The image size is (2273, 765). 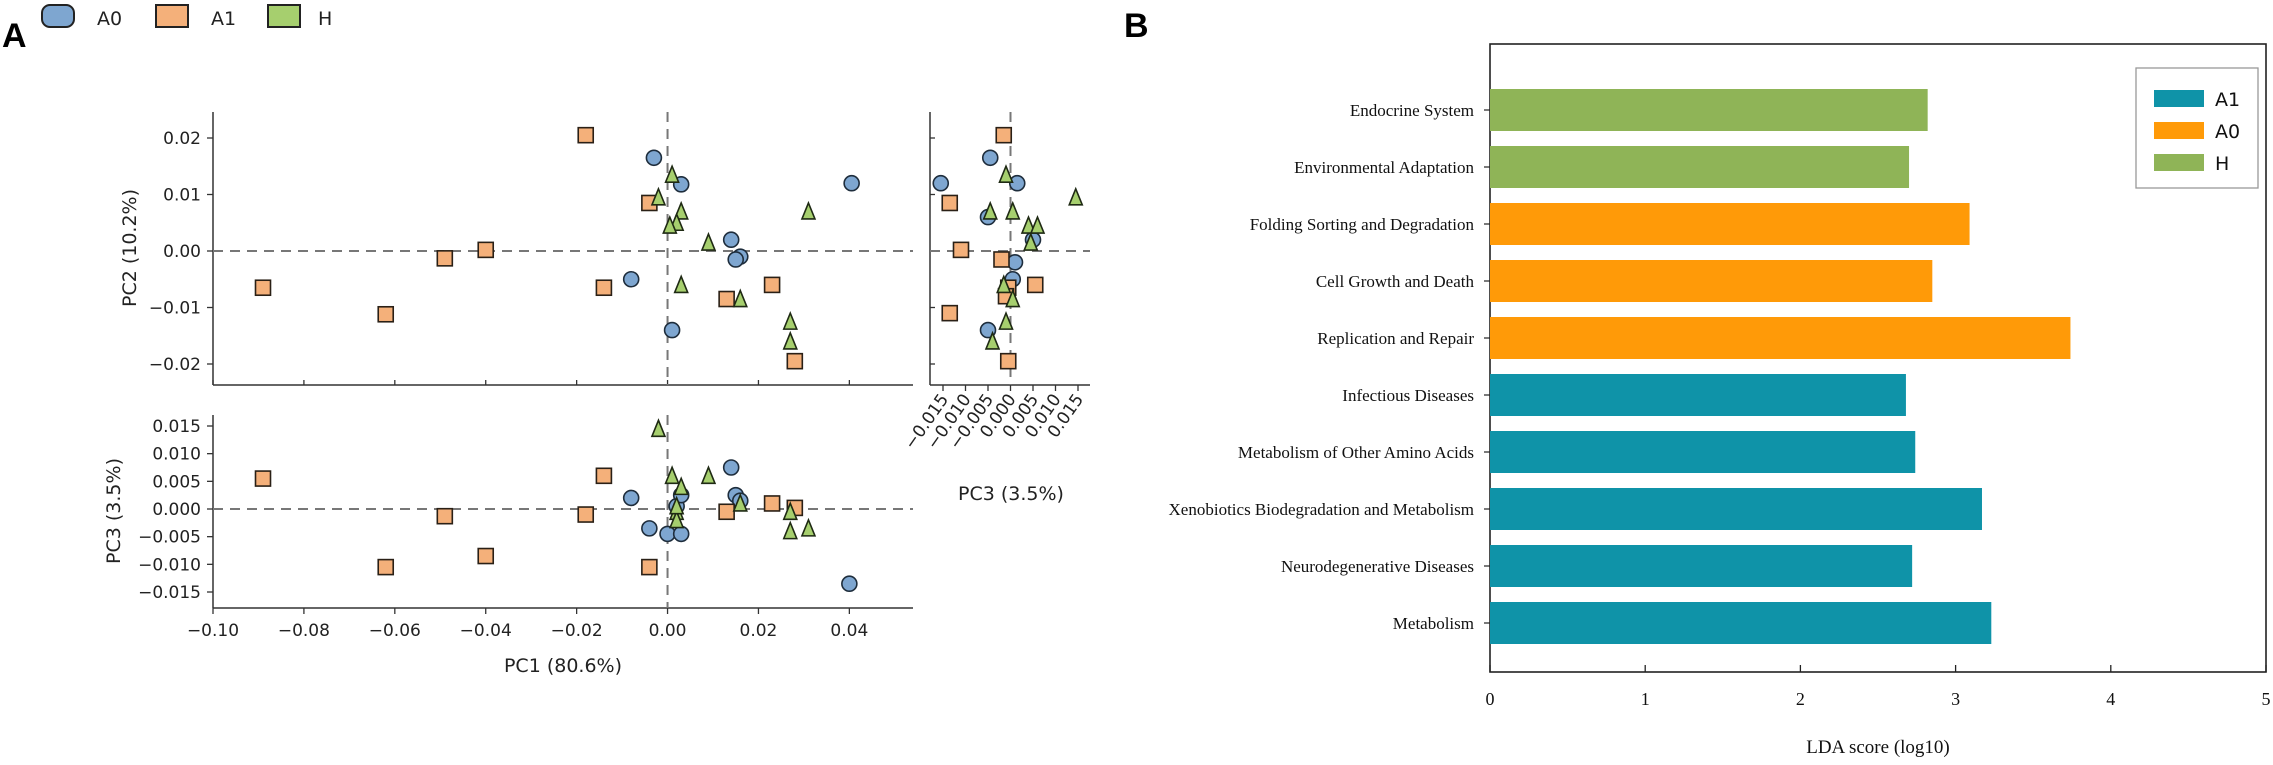 I want to click on lda-bar-infectious-diseases, so click(x=1698, y=395).